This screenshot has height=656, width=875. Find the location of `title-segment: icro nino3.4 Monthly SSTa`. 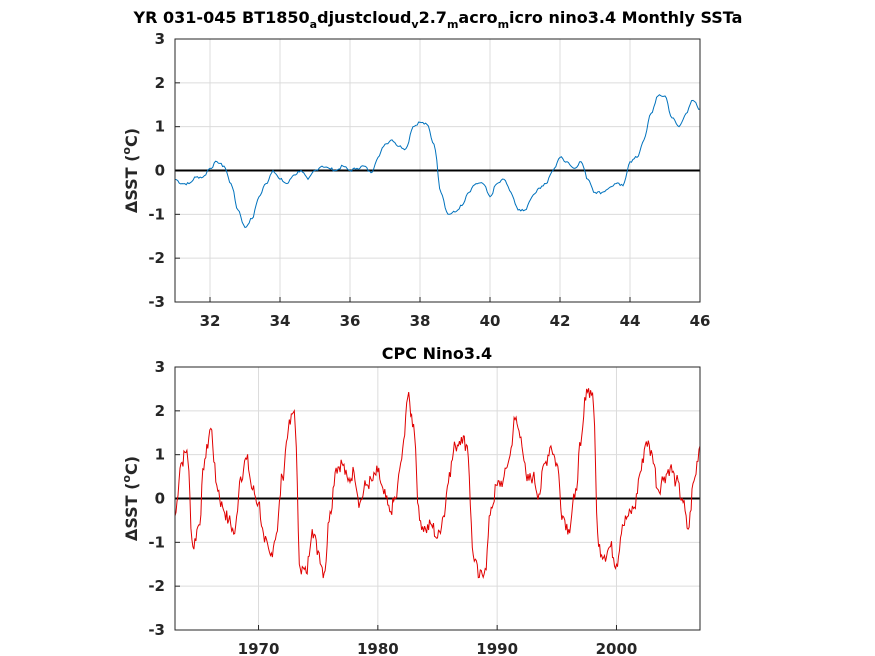

title-segment: icro nino3.4 Monthly SSTa is located at coordinates (625, 17).